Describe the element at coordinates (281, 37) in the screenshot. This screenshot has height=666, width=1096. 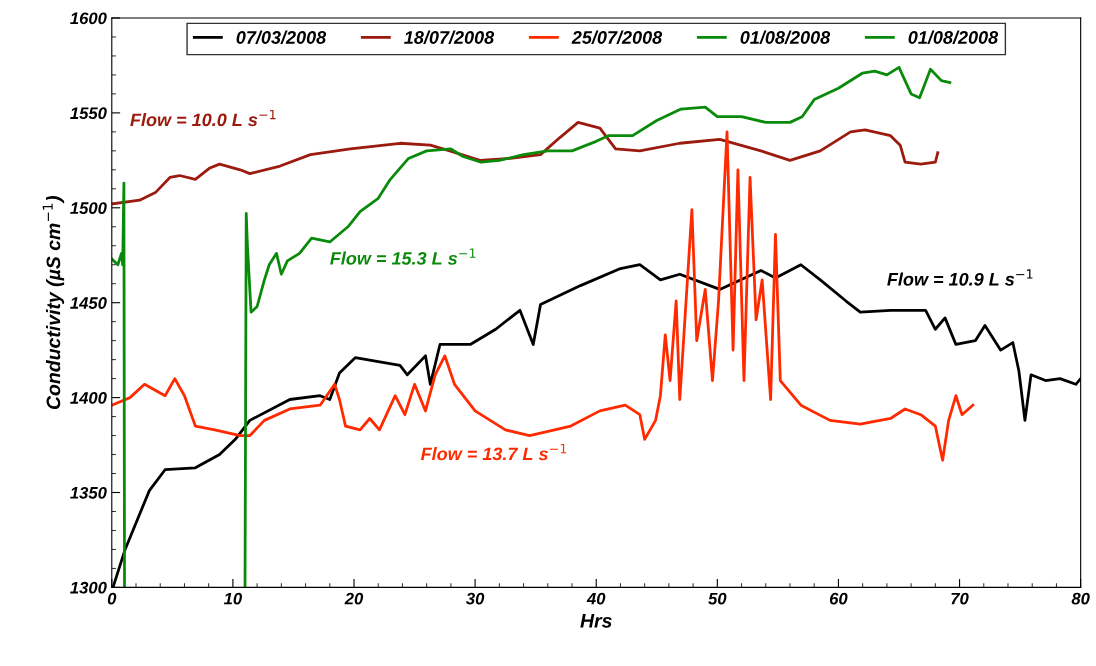
I see `legend-label: 07/03/2008` at that location.